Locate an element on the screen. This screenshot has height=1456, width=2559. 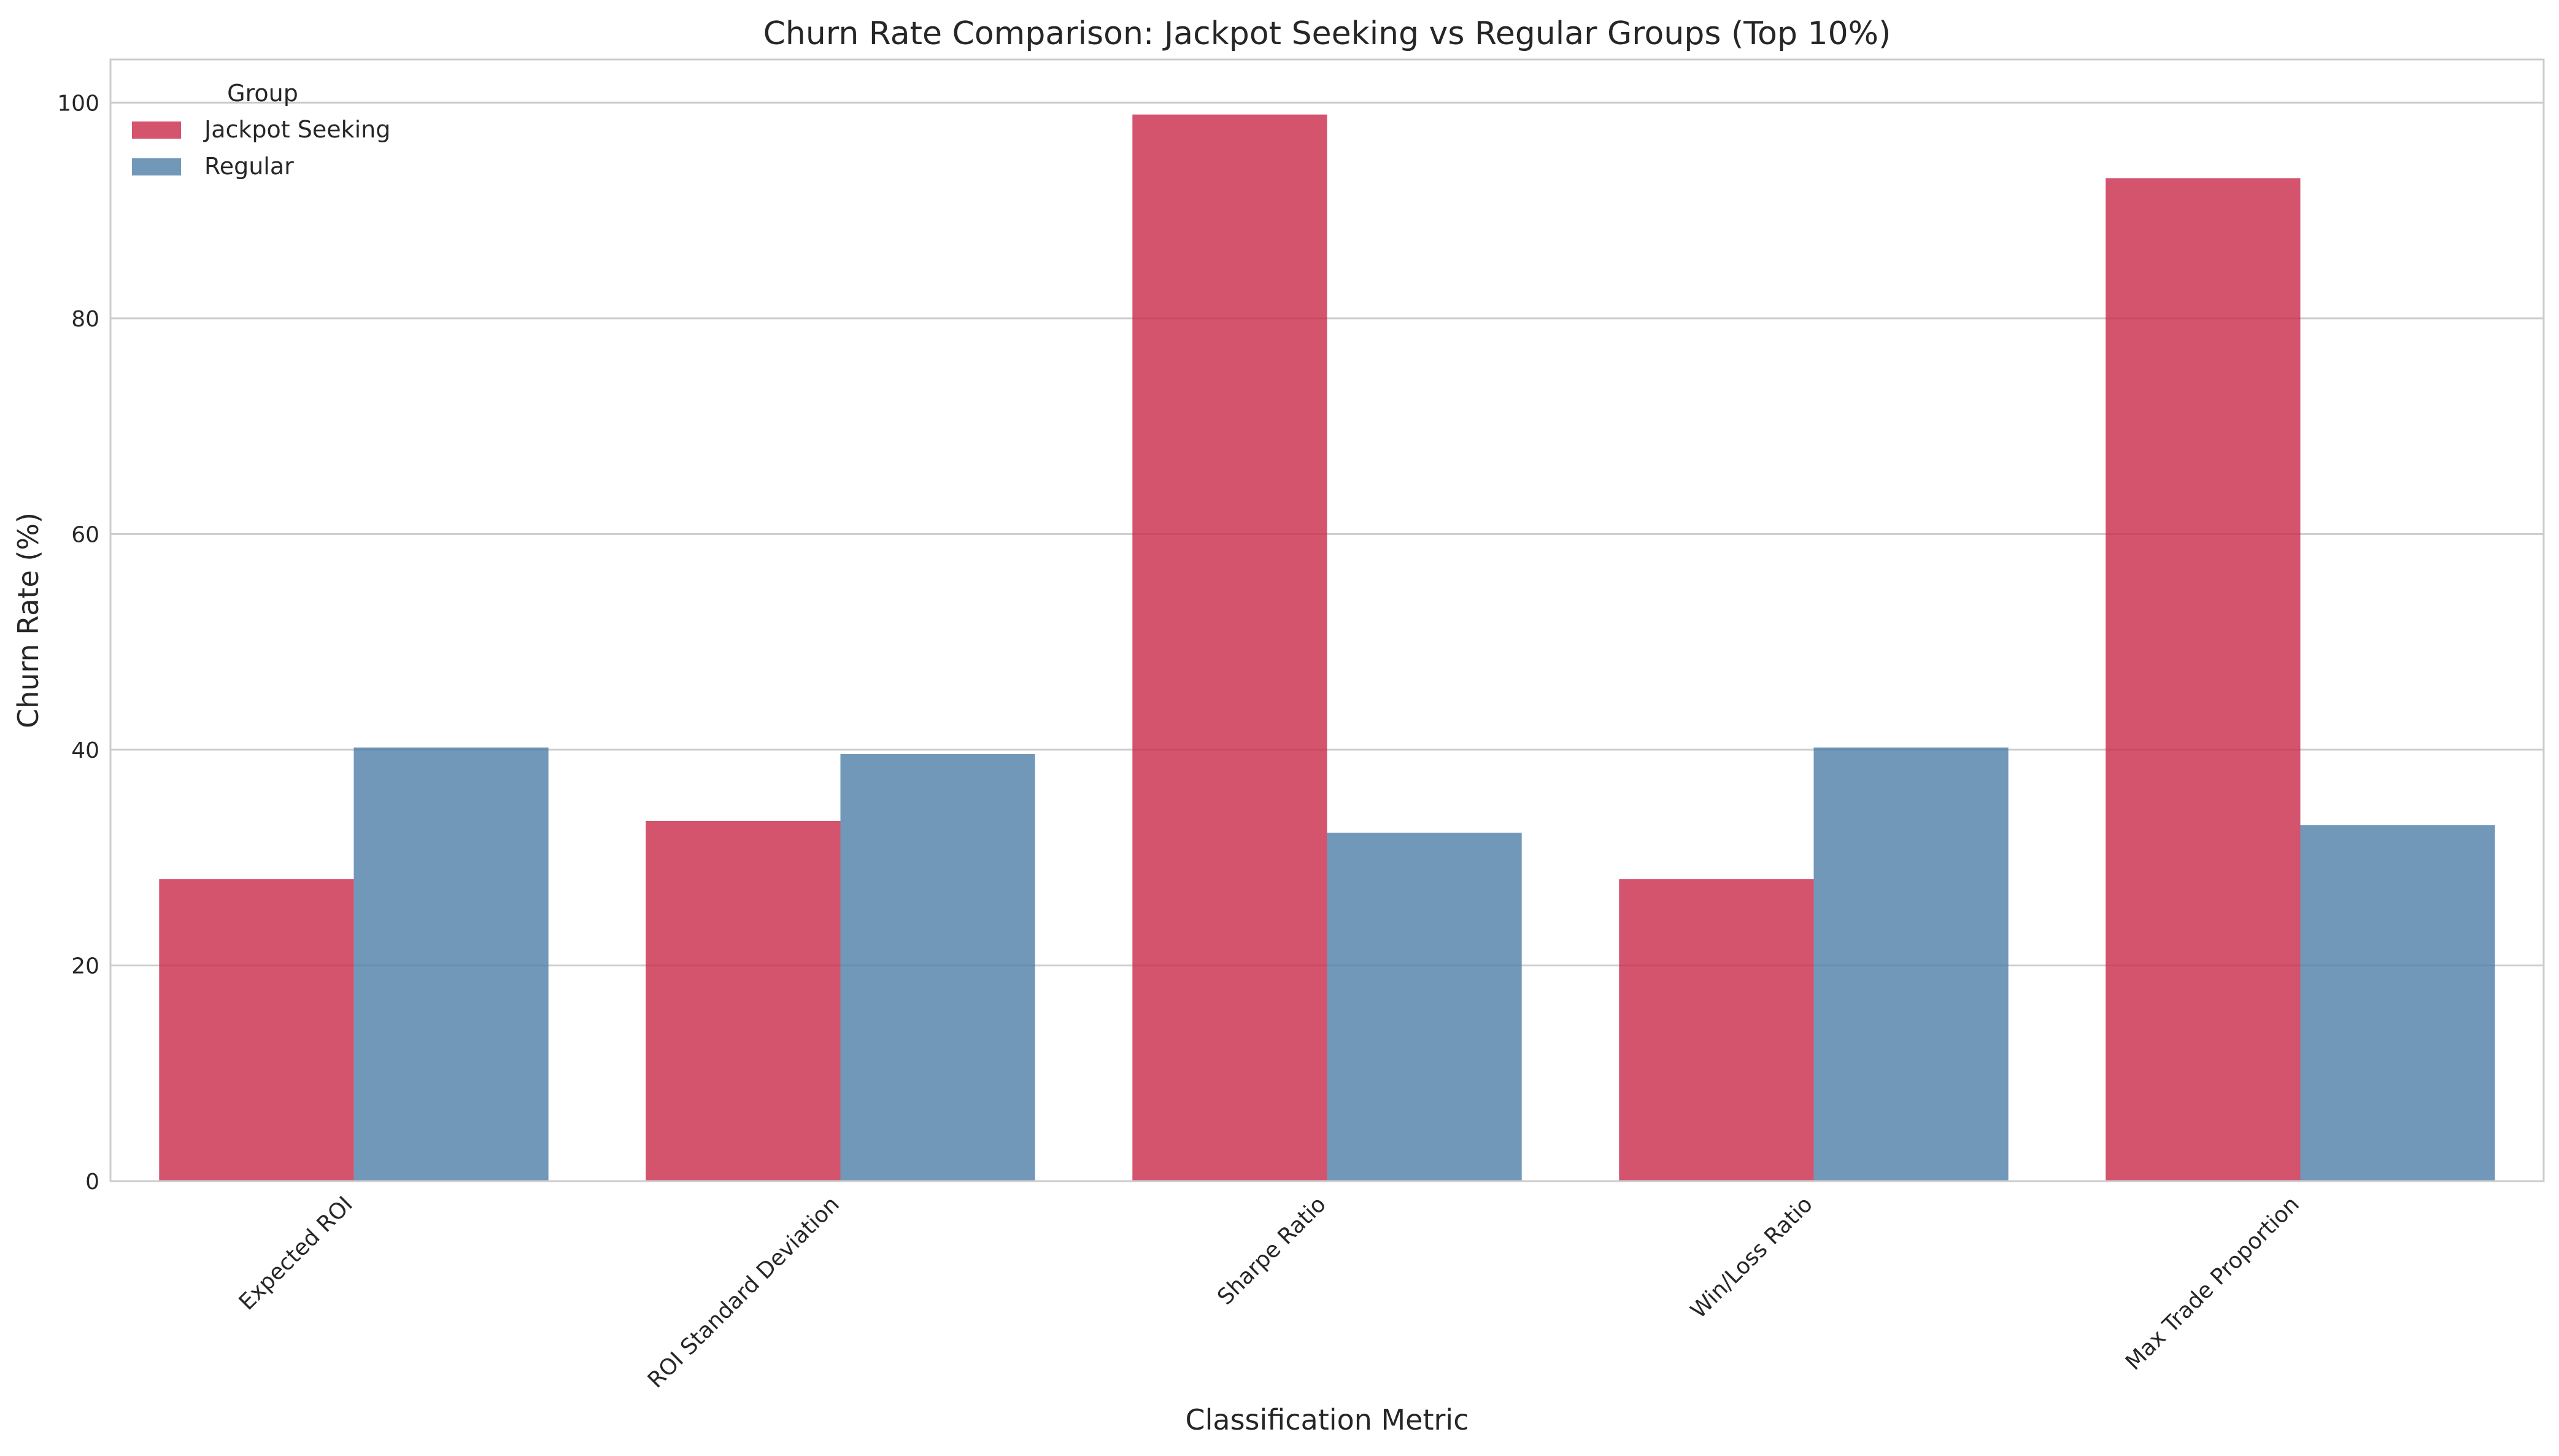
bar-jackpot-seeking-roi-standard-deviation is located at coordinates (743, 1000).